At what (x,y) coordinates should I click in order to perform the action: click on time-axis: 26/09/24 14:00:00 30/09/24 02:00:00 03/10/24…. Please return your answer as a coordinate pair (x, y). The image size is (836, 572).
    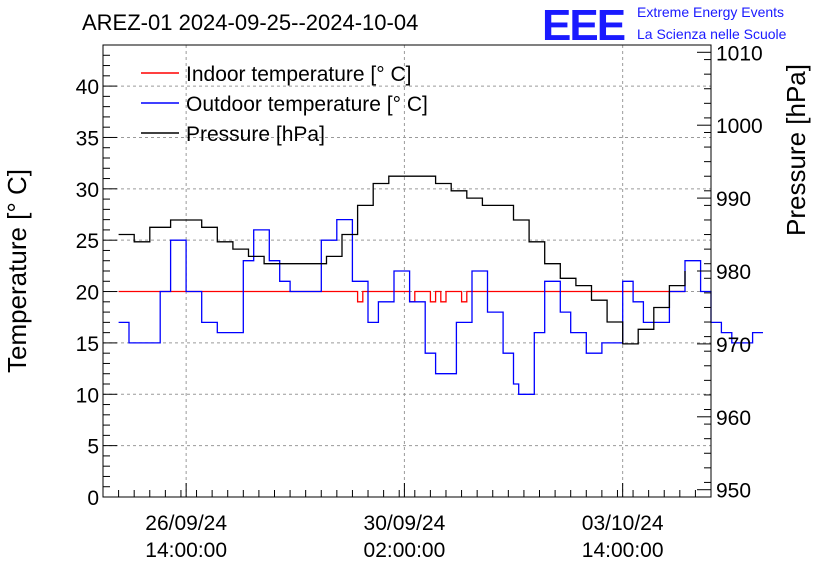
    Looking at the image, I should click on (407, 522).